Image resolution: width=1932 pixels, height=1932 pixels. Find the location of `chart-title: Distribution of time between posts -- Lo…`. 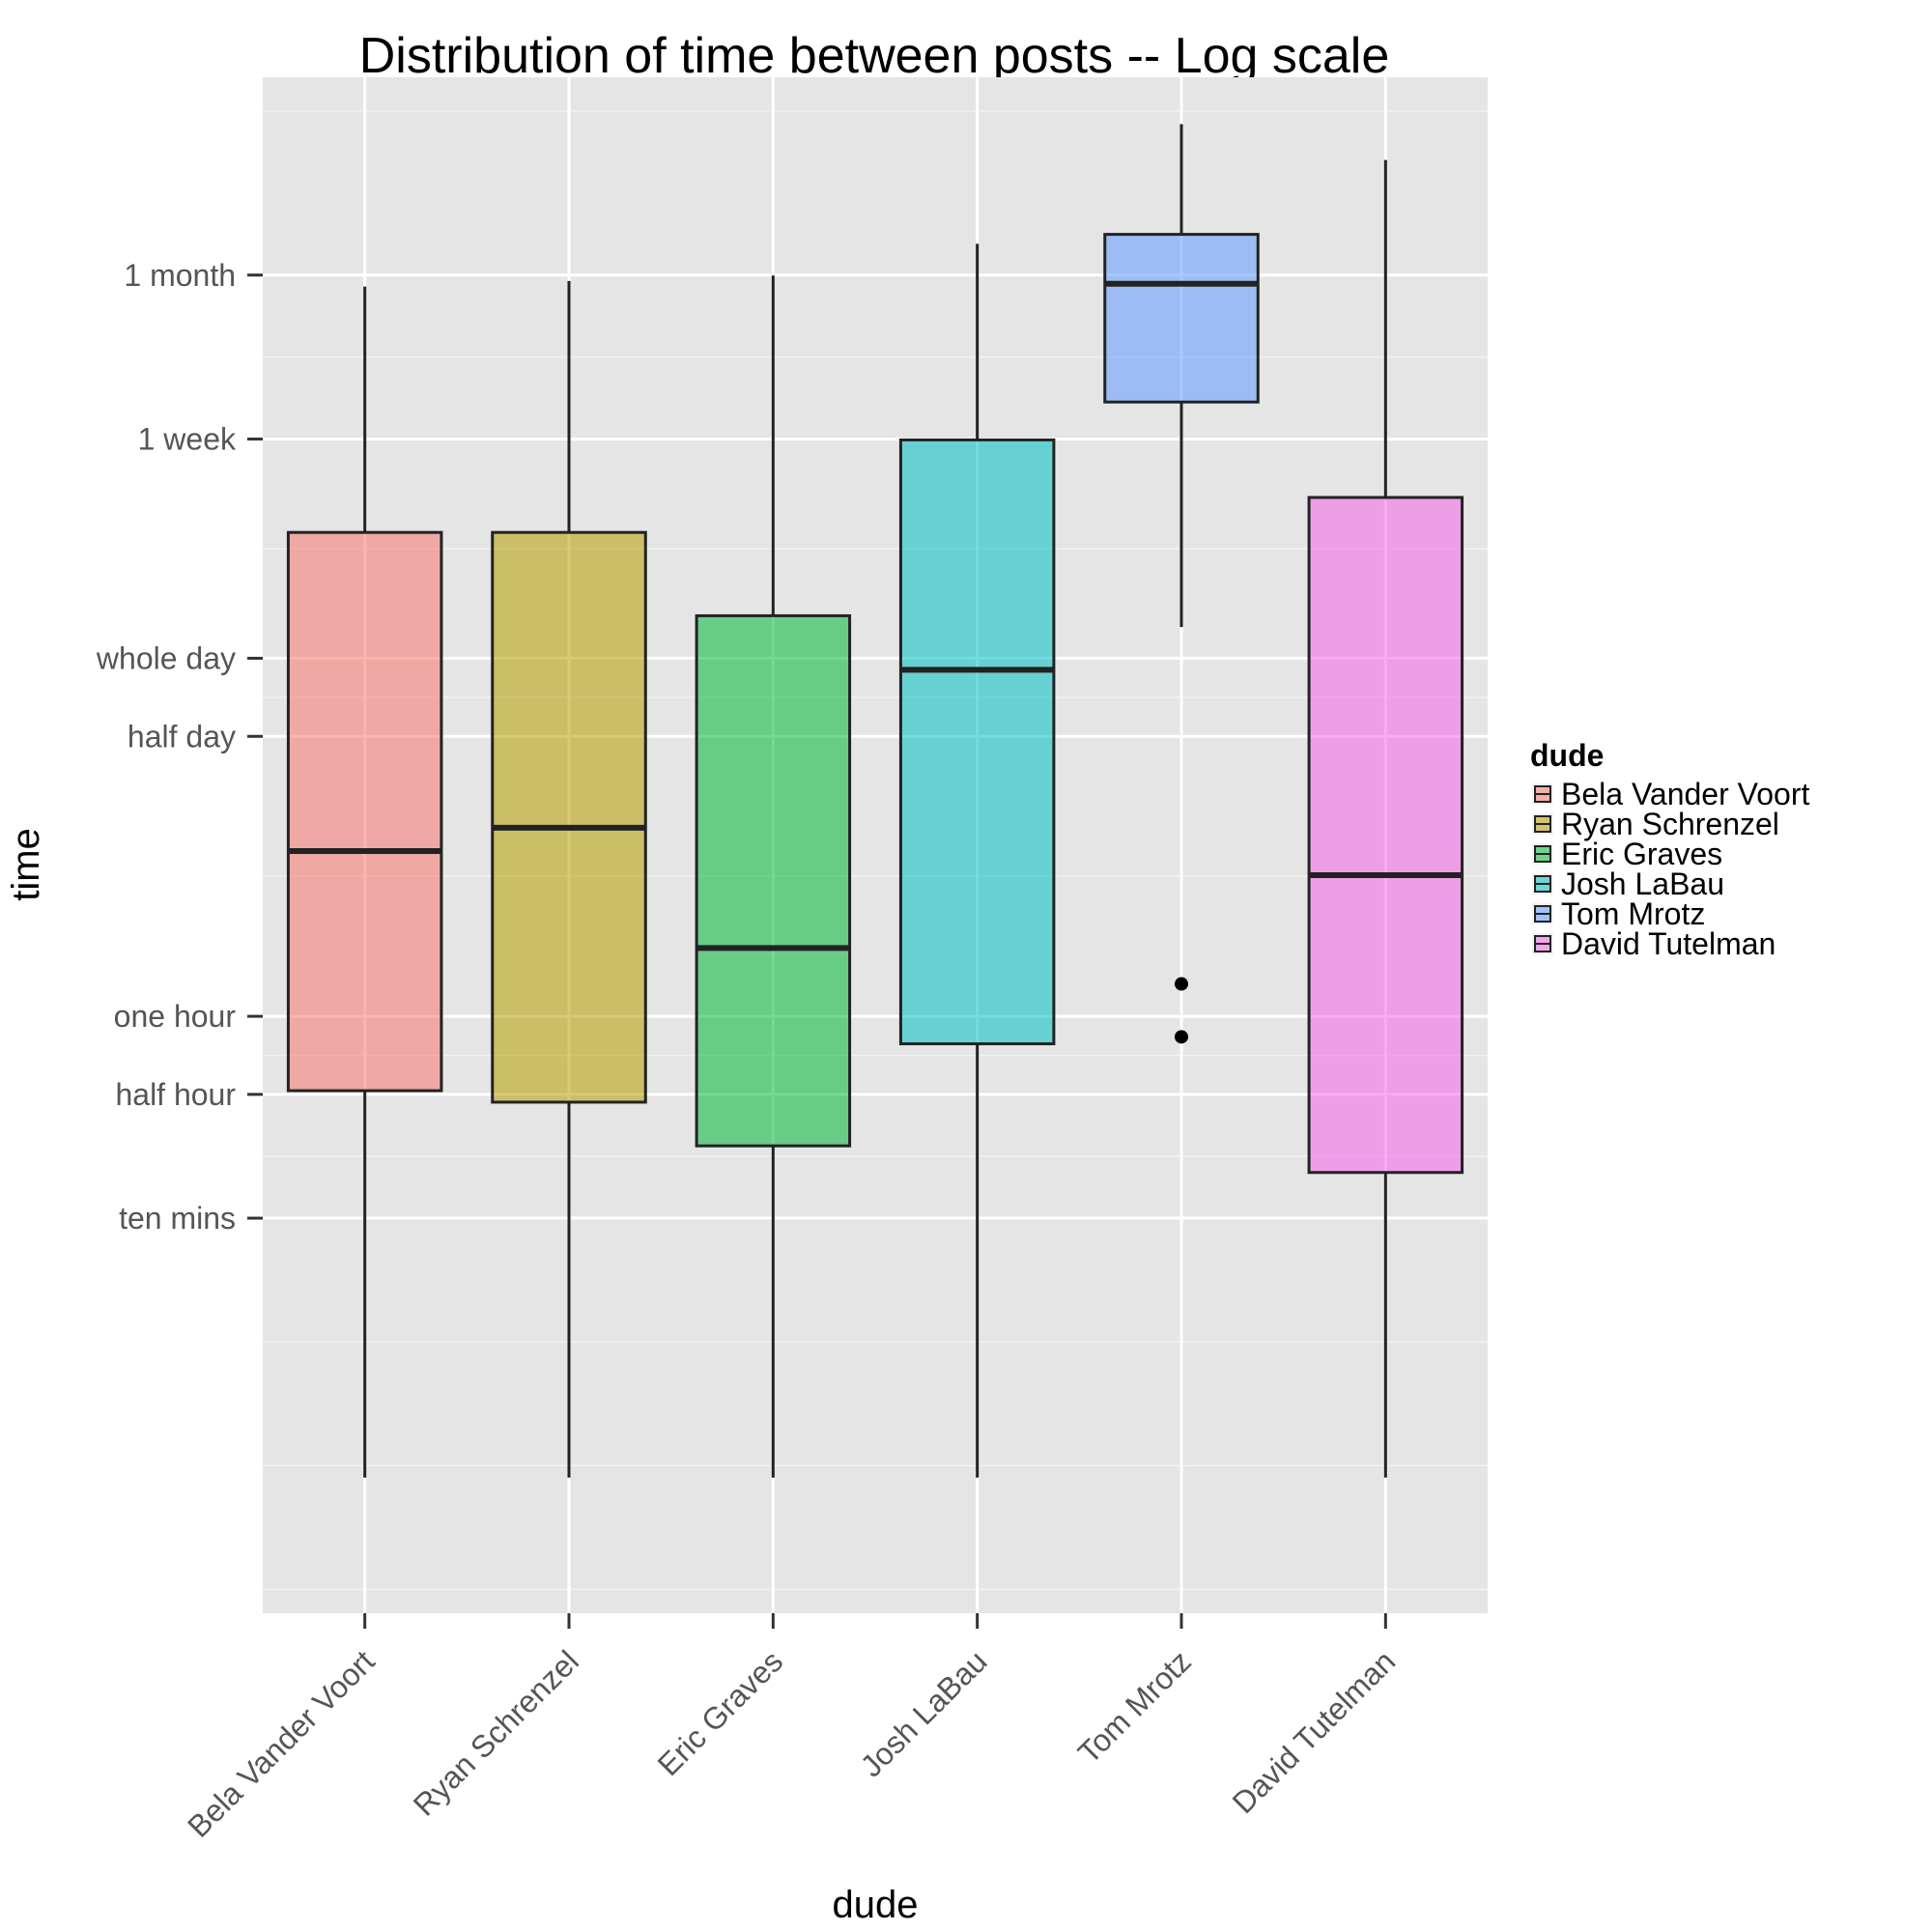

chart-title: Distribution of time between posts -- Lo… is located at coordinates (874, 56).